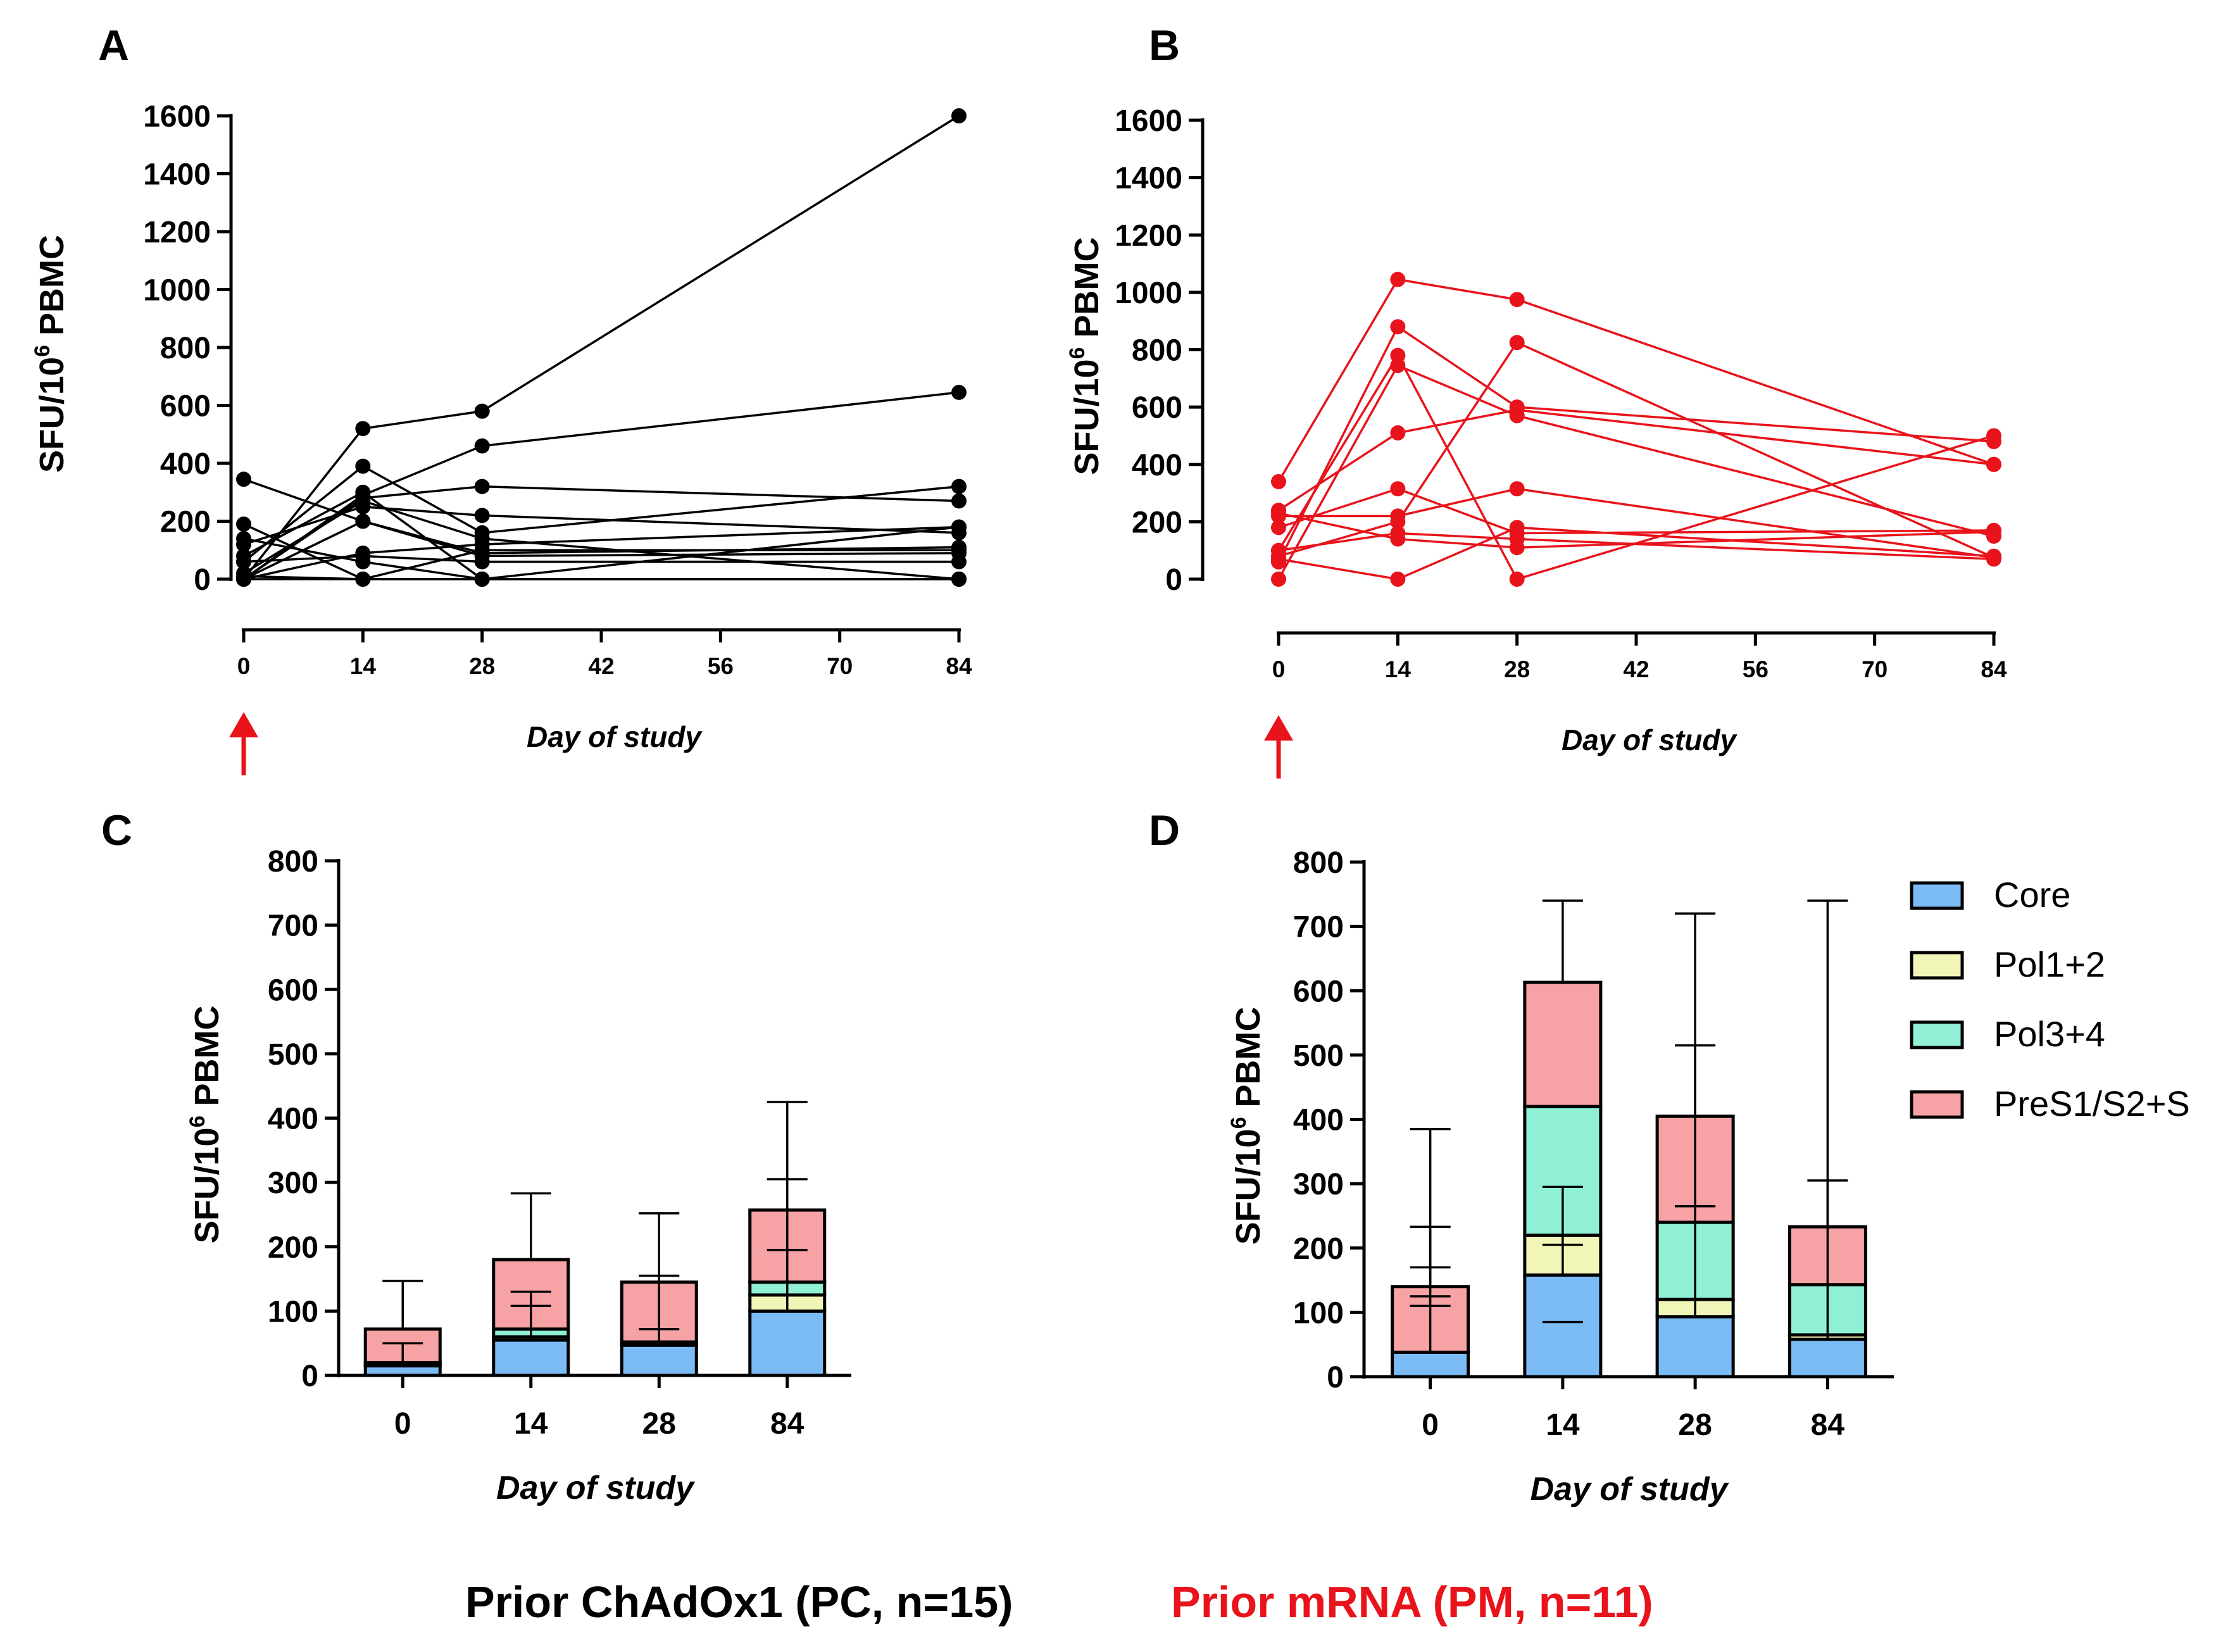  What do you see at coordinates (243, 724) in the screenshot?
I see `panel-a-arrow-head` at bounding box center [243, 724].